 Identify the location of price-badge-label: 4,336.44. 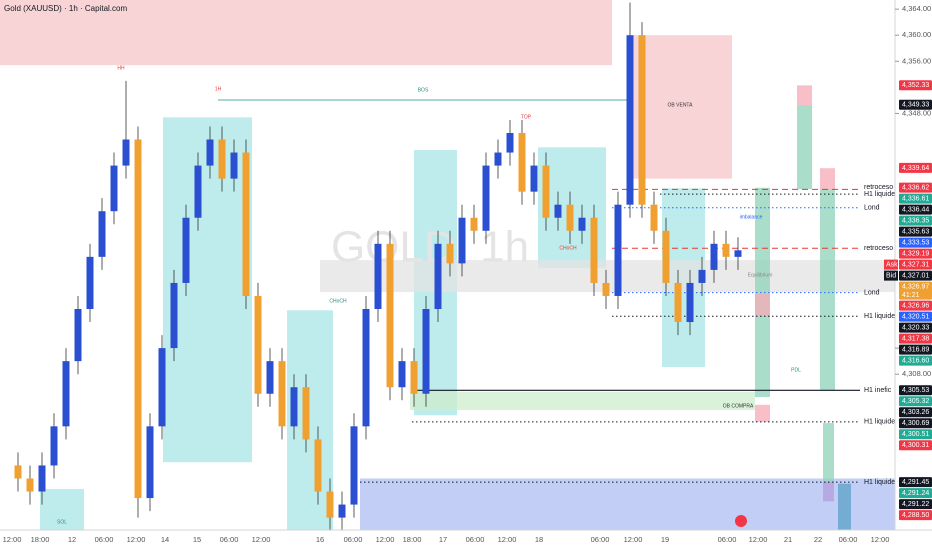
(915, 209).